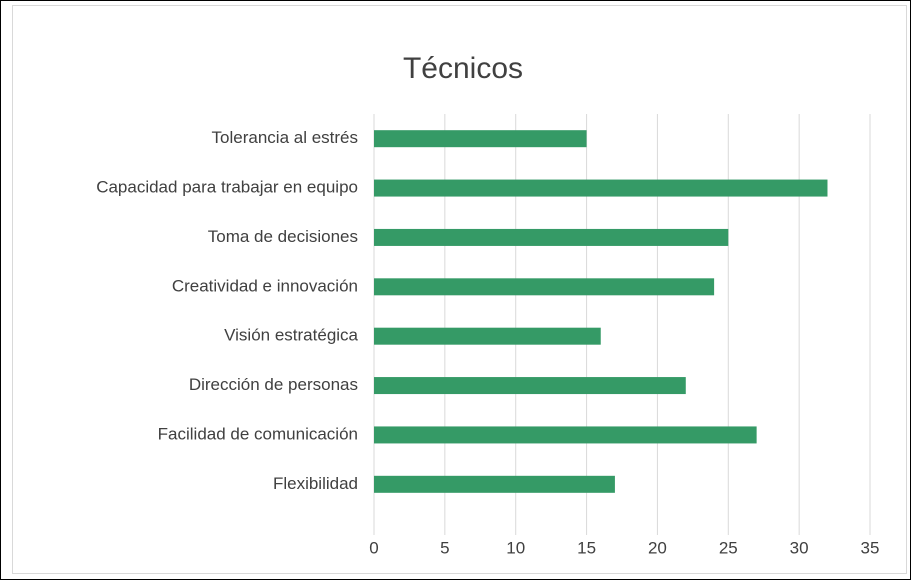 The width and height of the screenshot is (911, 580). What do you see at coordinates (283, 236) in the screenshot?
I see `y-tick-label: Toma de decisiones` at bounding box center [283, 236].